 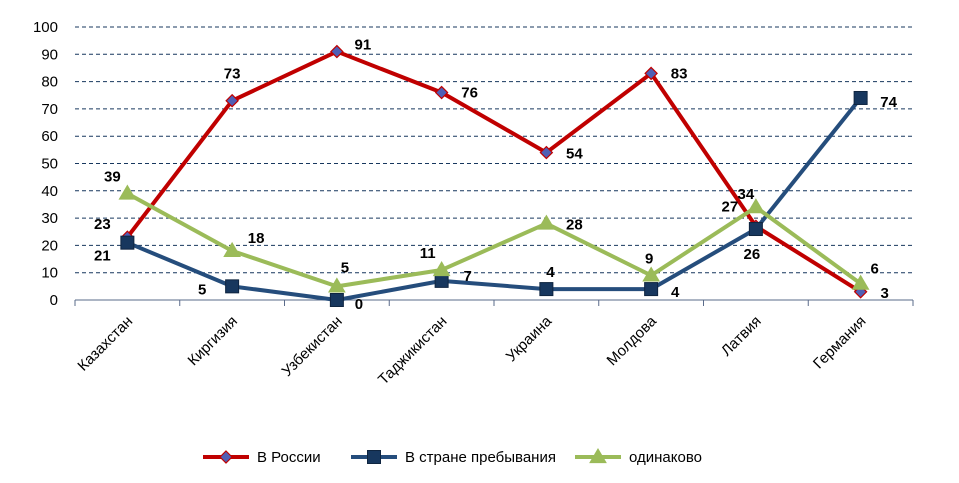 I want to click on y-tick-label: 60, so click(x=49, y=136).